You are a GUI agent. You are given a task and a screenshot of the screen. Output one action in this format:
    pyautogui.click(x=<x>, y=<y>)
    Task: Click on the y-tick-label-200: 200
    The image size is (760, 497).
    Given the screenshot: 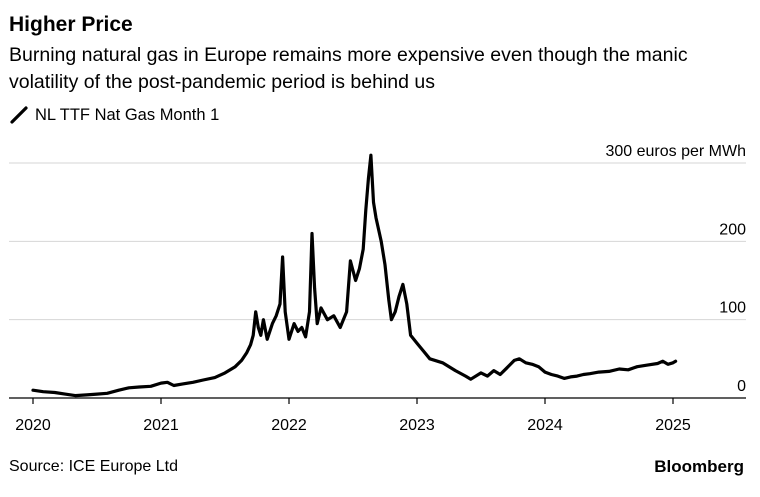 What is the action you would take?
    pyautogui.click(x=732, y=229)
    